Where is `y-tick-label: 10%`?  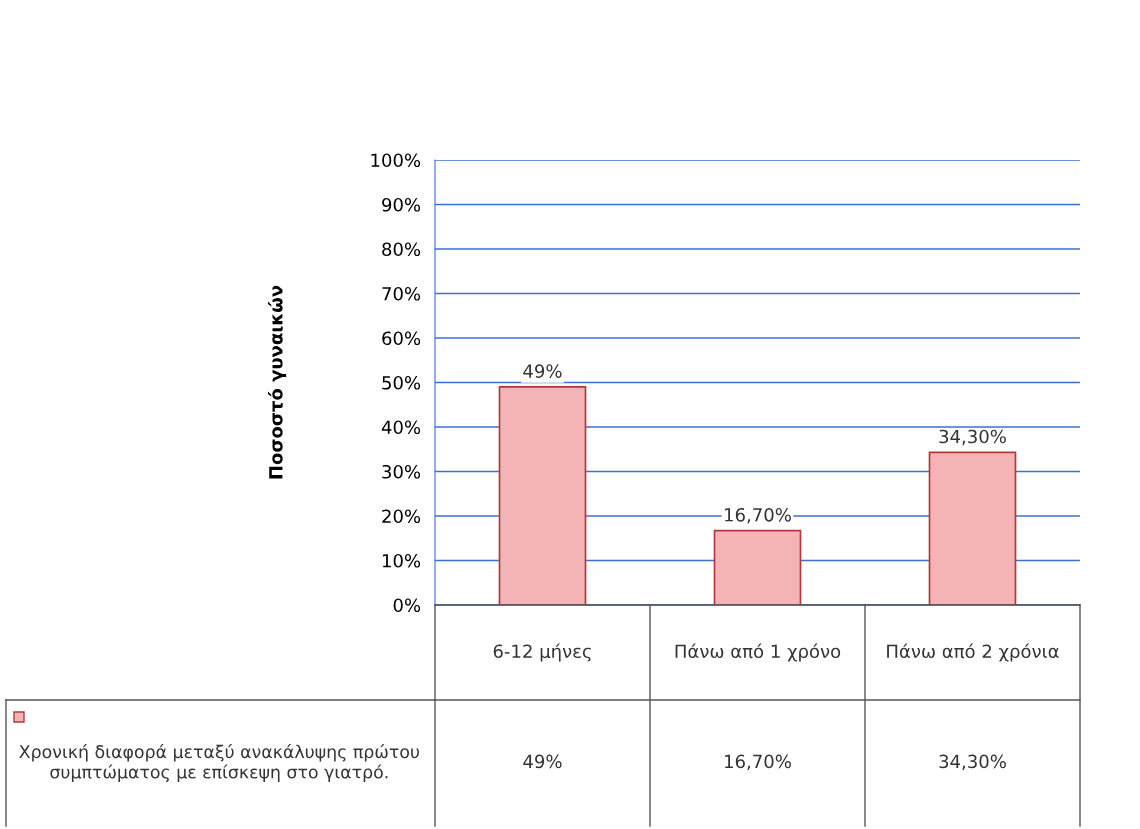
y-tick-label: 10% is located at coordinates (401, 560).